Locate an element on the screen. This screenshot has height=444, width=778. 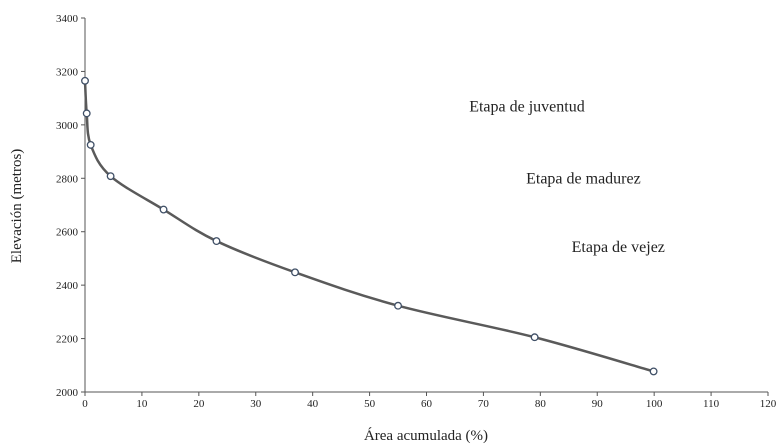
y-tick-label: 3000 is located at coordinates (67, 126).